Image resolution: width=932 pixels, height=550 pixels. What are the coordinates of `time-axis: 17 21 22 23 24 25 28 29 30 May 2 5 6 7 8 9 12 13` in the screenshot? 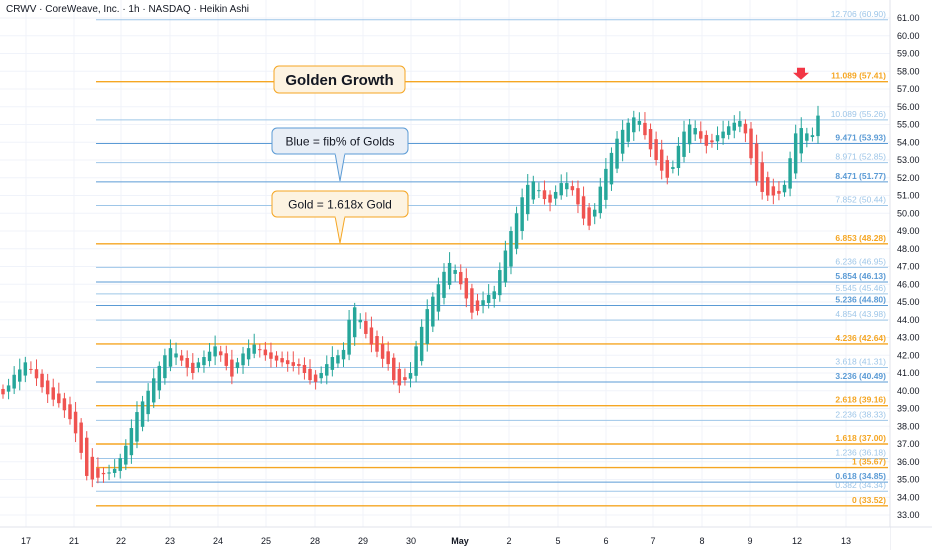 It's located at (466, 538).